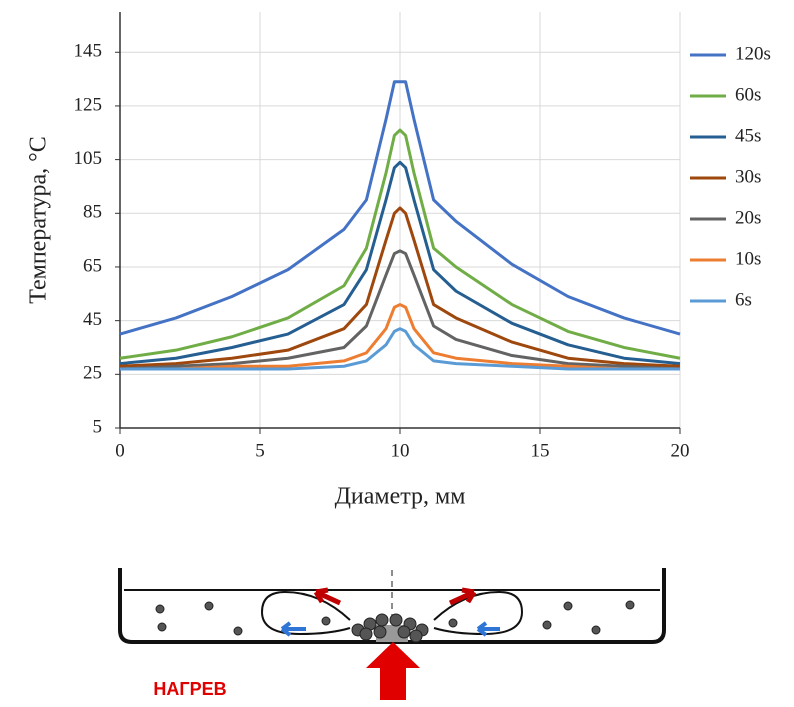  Describe the element at coordinates (393, 671) in the screenshot. I see `heat-arrow` at that location.